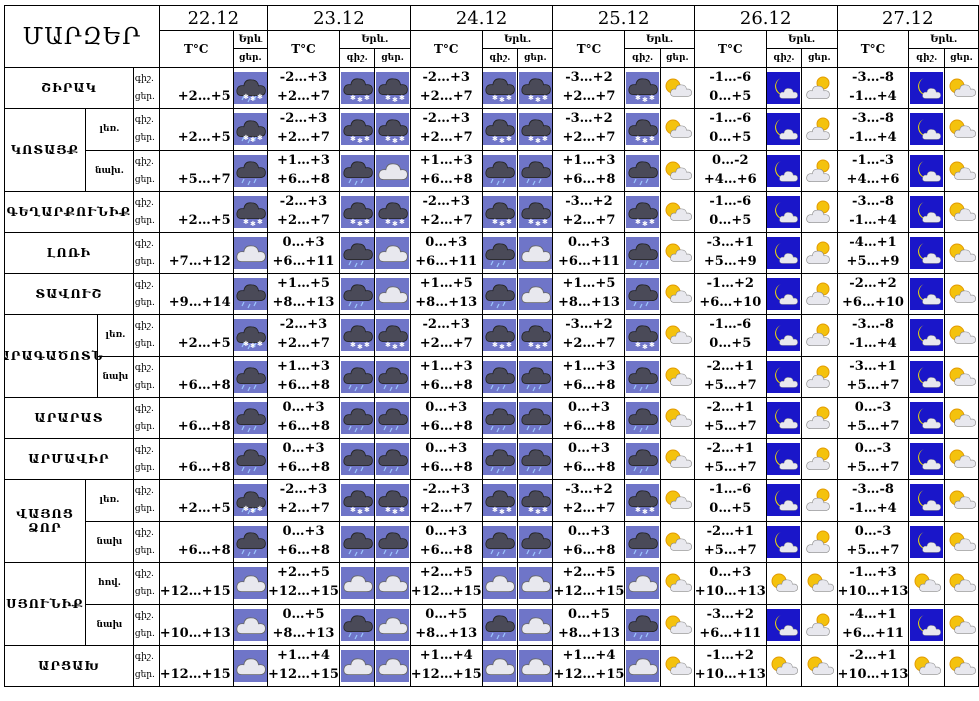 Image resolution: width=979 pixels, height=701 pixels. I want to click on temp-day: +7…+12, so click(199, 261).